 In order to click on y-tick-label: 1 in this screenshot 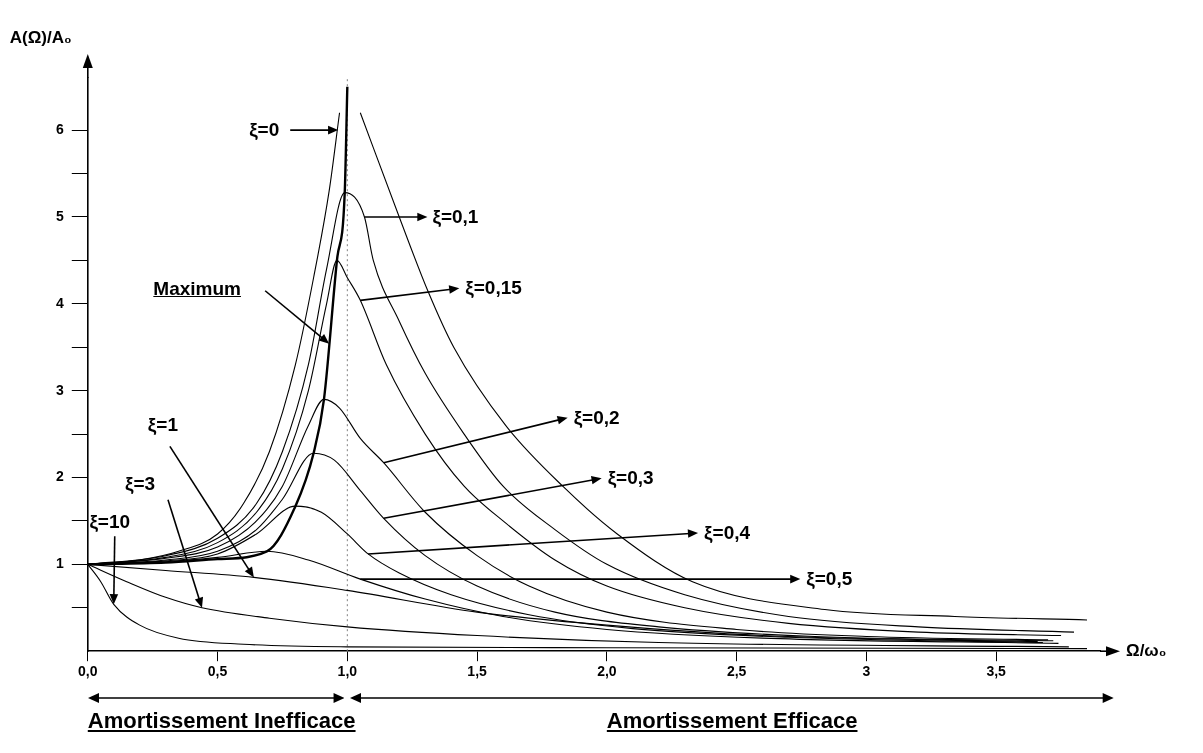, I will do `click(59, 563)`.